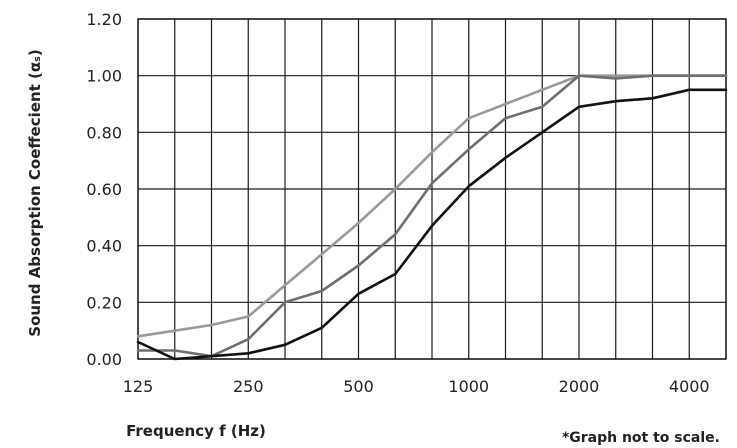  I want to click on x-axis-ticks: 125 250 500 1000 2000 4000, so click(416, 386).